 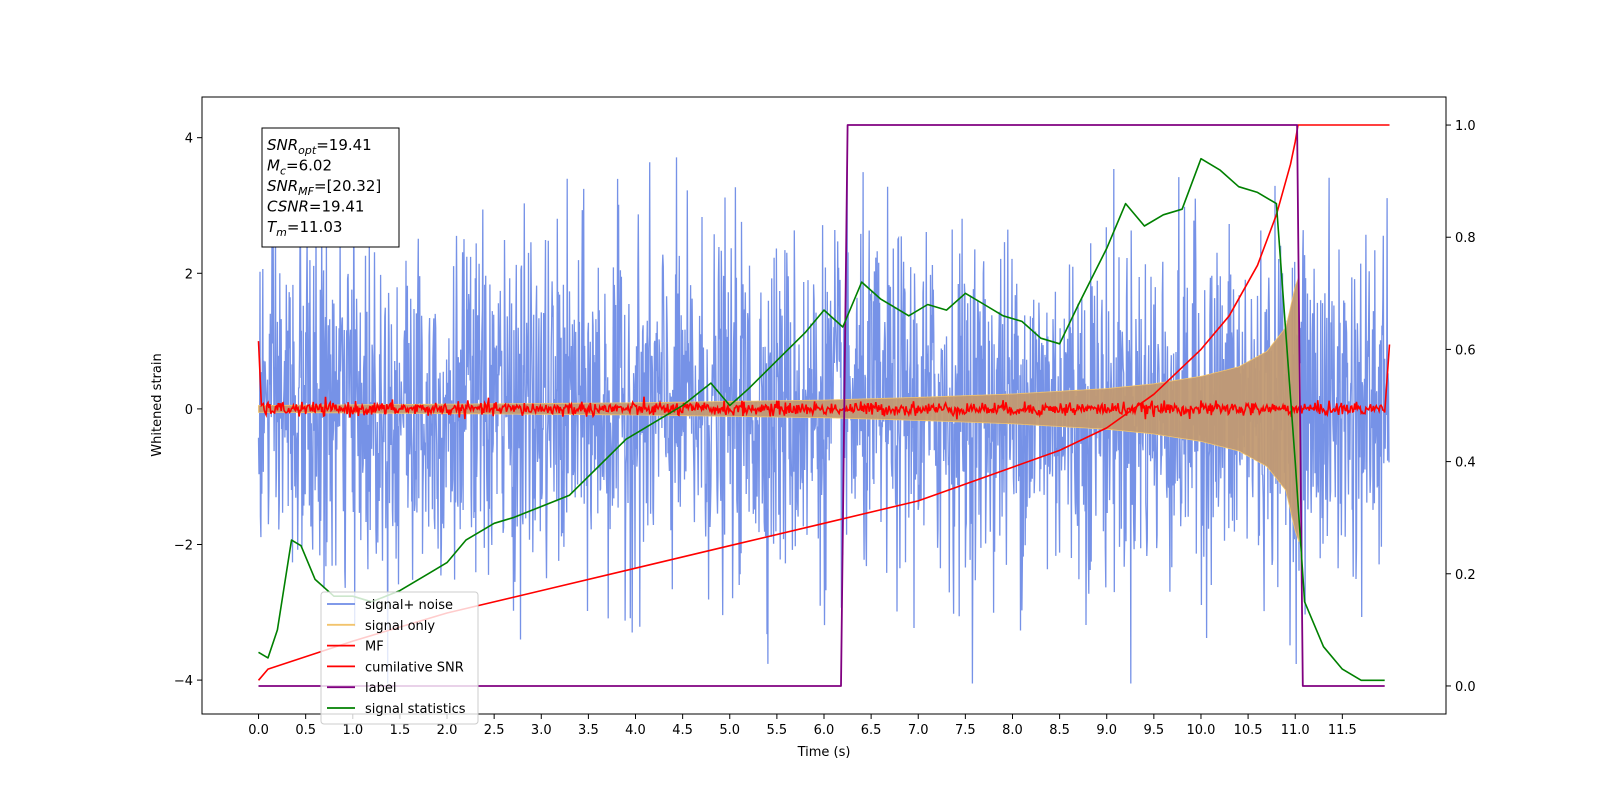 I want to click on annotation-line: Tm=11.03, so click(x=304, y=228).